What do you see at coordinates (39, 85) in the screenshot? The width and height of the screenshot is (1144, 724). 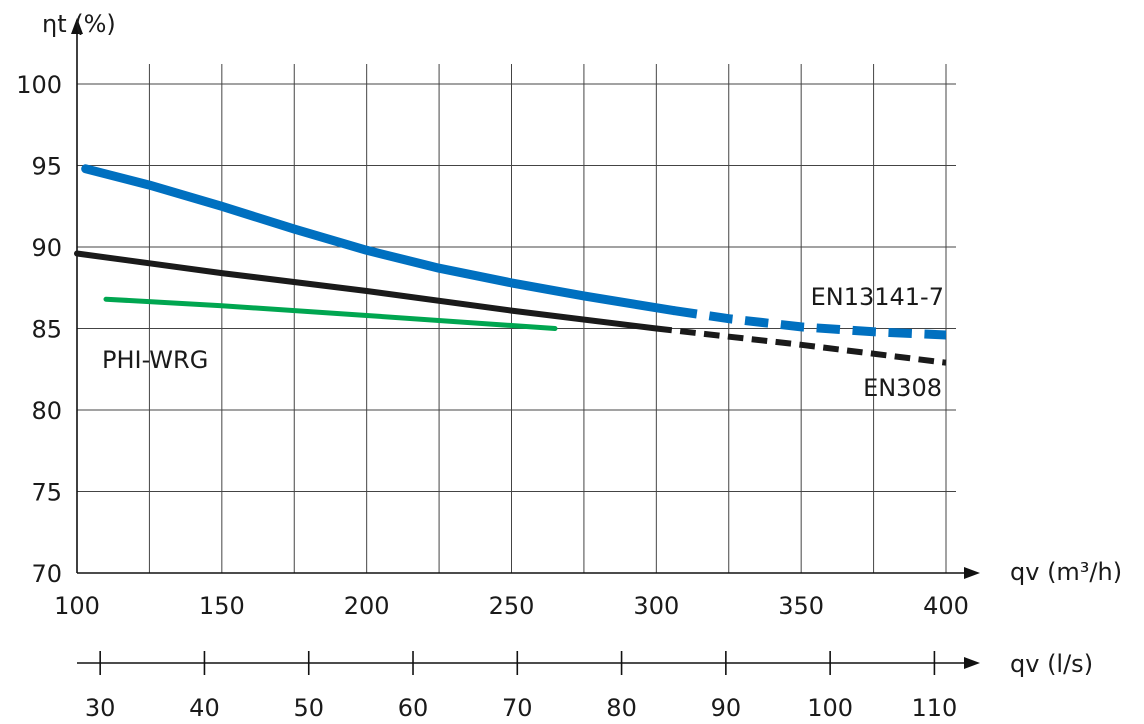 I see `y-tick-label: 100` at bounding box center [39, 85].